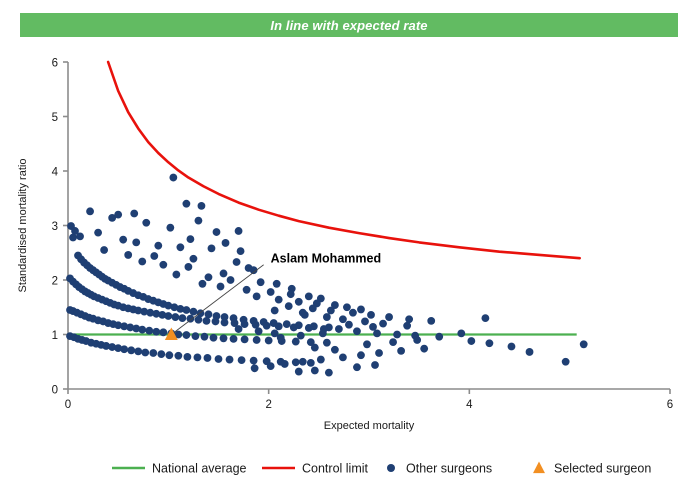 This screenshot has height=500, width=700. Describe the element at coordinates (55, 64) in the screenshot. I see `y-axis-tick-label: 6` at that location.